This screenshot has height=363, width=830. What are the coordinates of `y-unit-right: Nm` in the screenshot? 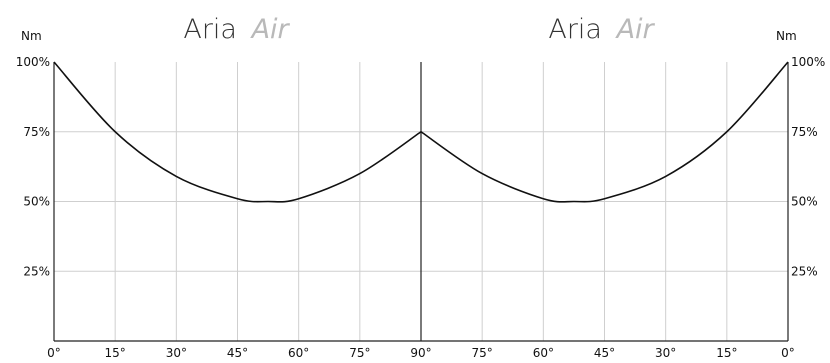 It's located at (786, 36).